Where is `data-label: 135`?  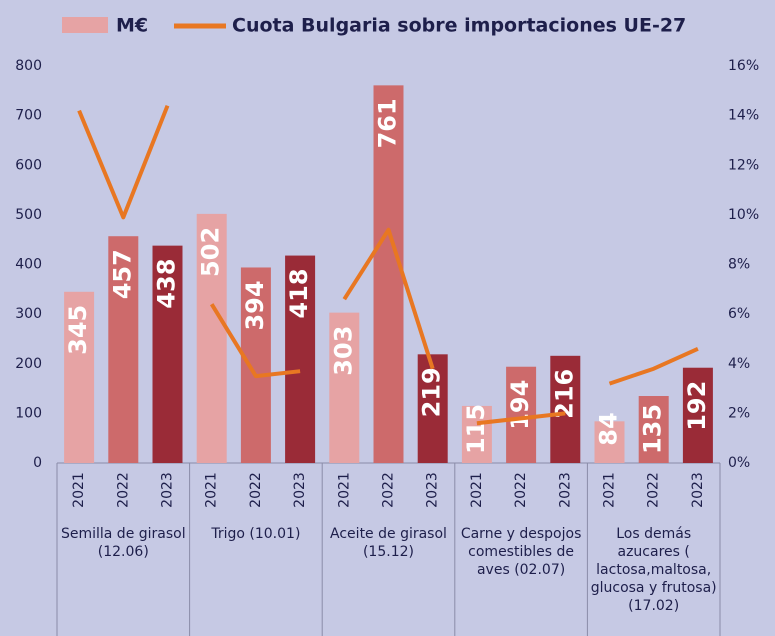 data-label: 135 is located at coordinates (653, 429).